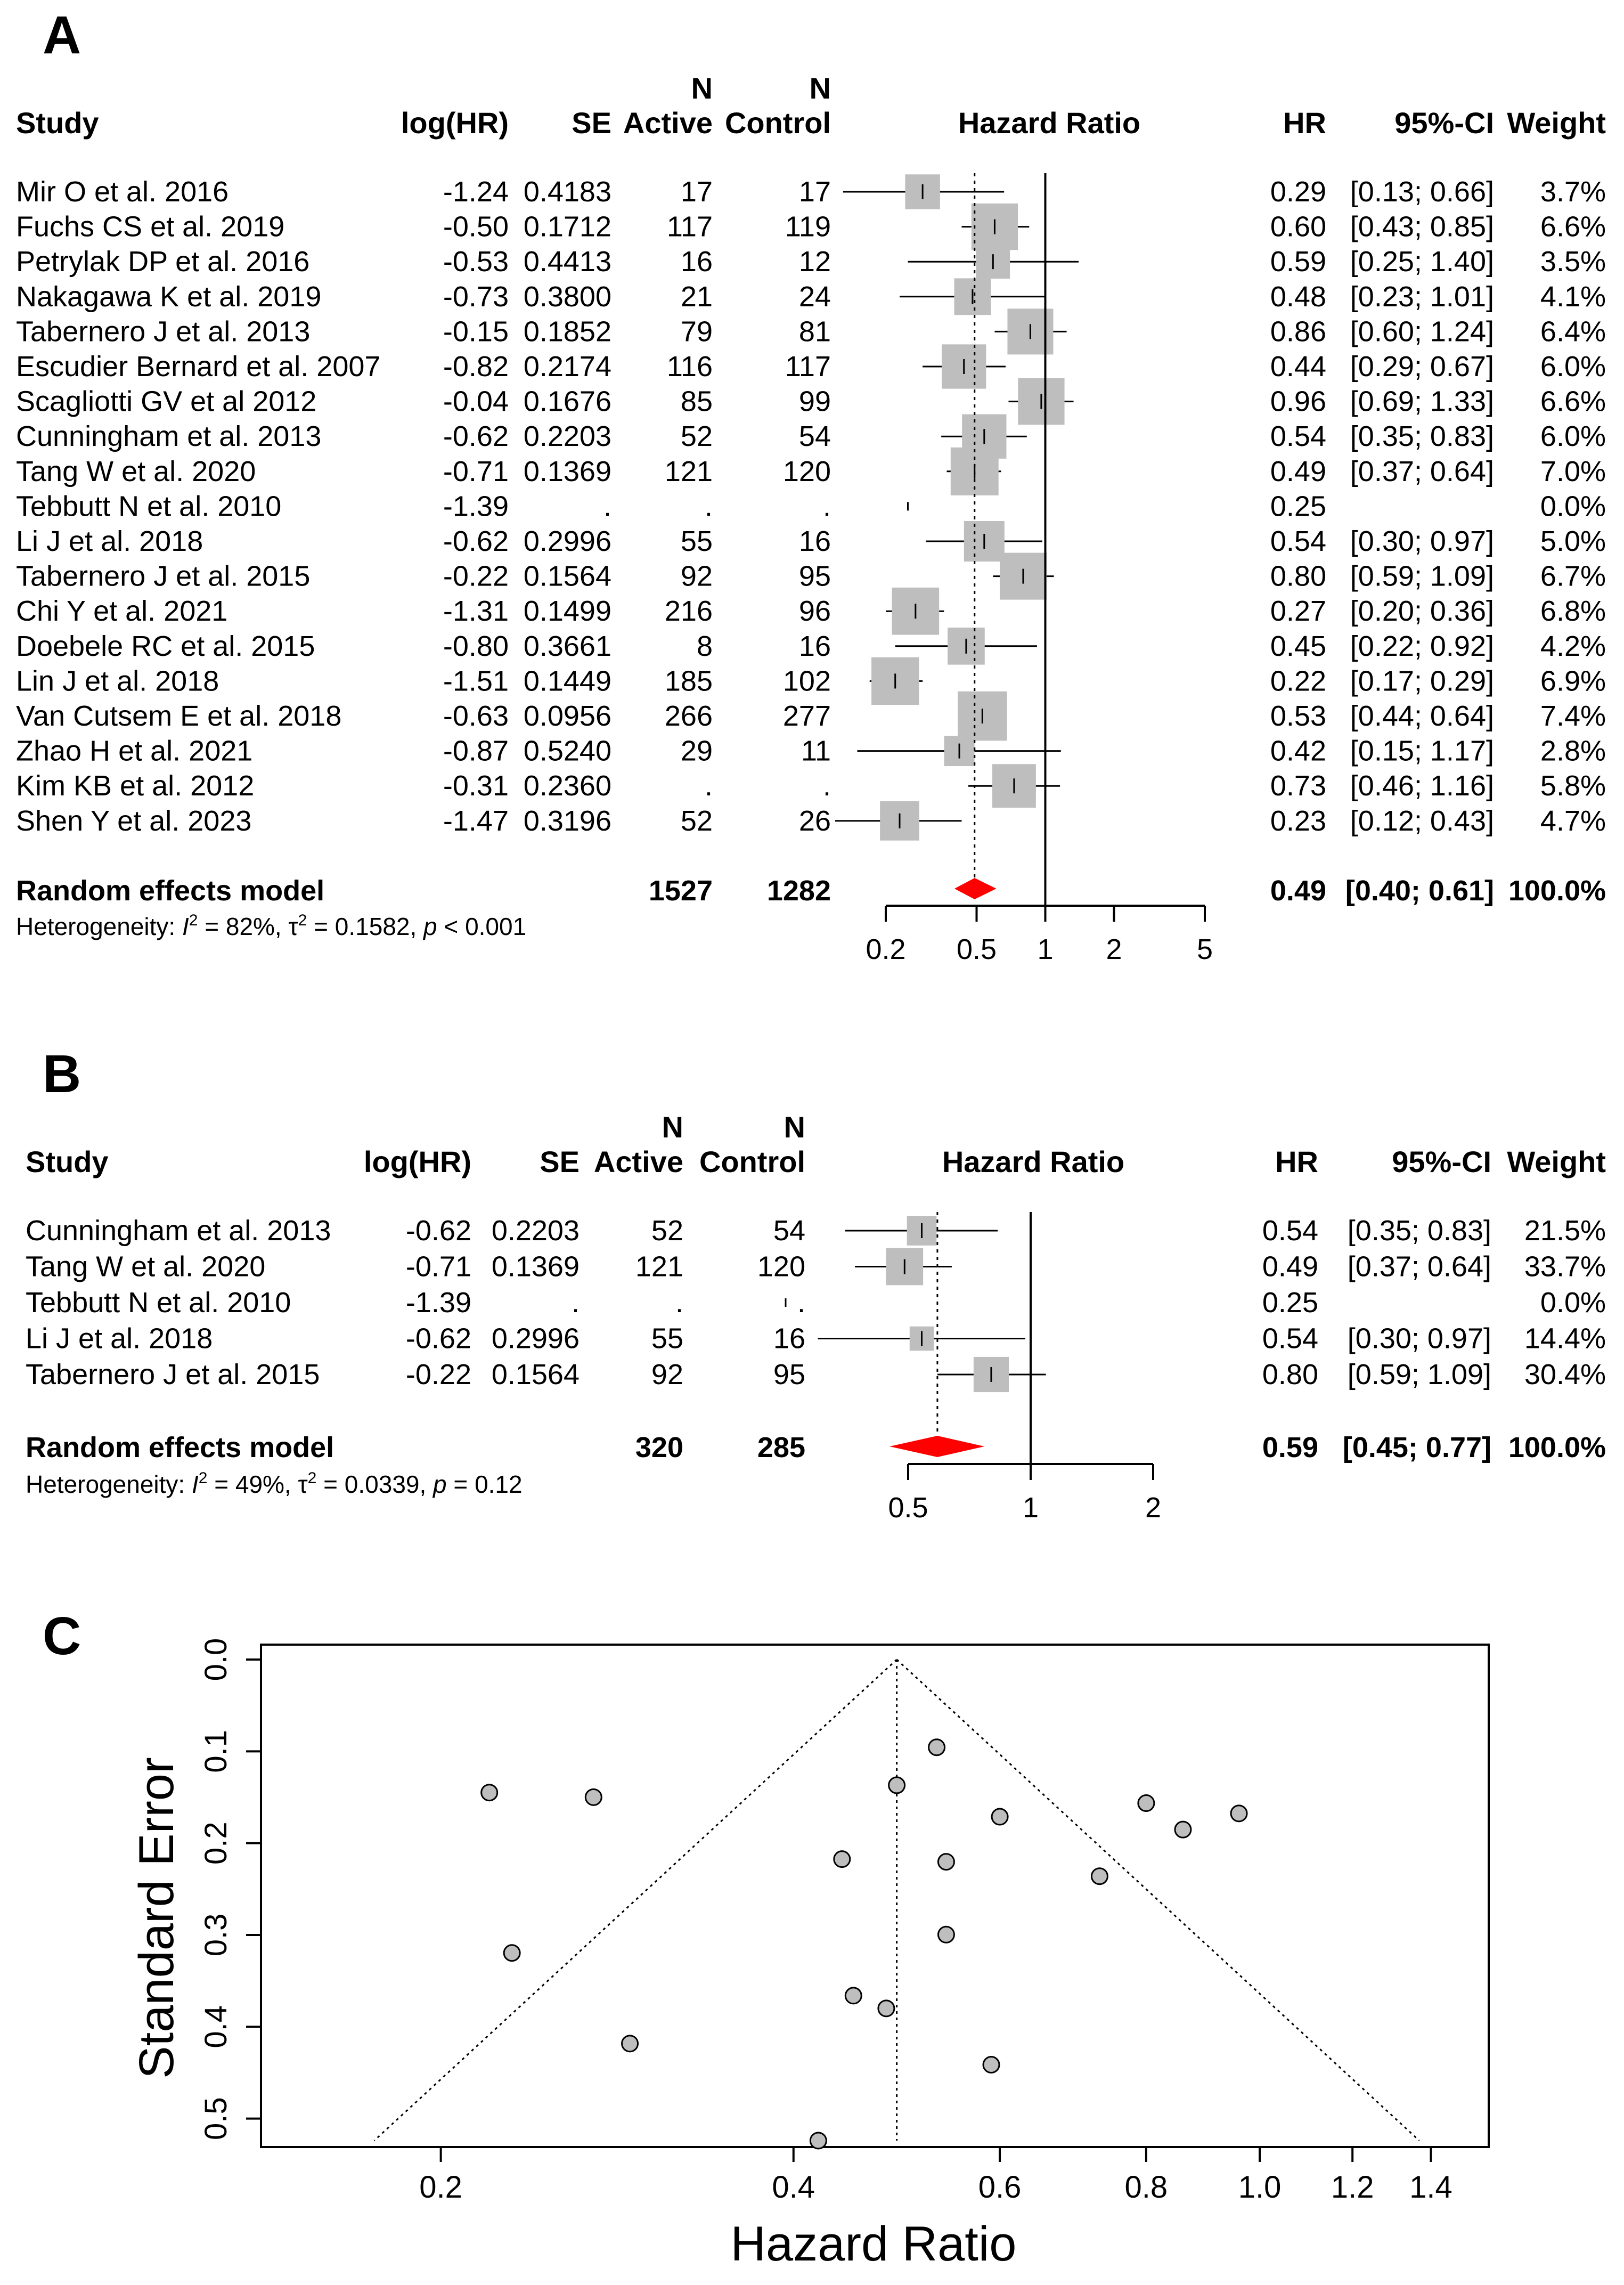 The height and width of the screenshot is (2285, 1624). Describe the element at coordinates (576, 1303) in the screenshot. I see `se-value: .` at that location.